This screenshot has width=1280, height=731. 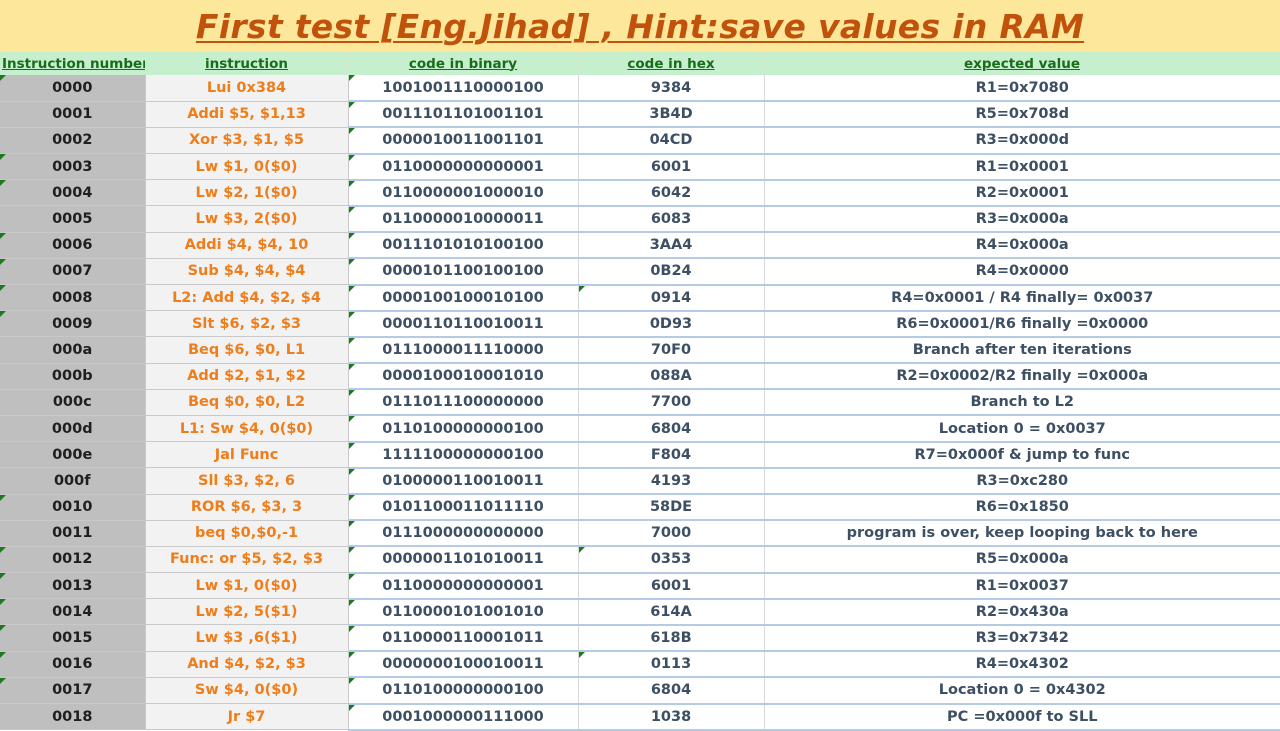 I want to click on instruction-cell: Slt $6, $2, $3, so click(x=246, y=324).